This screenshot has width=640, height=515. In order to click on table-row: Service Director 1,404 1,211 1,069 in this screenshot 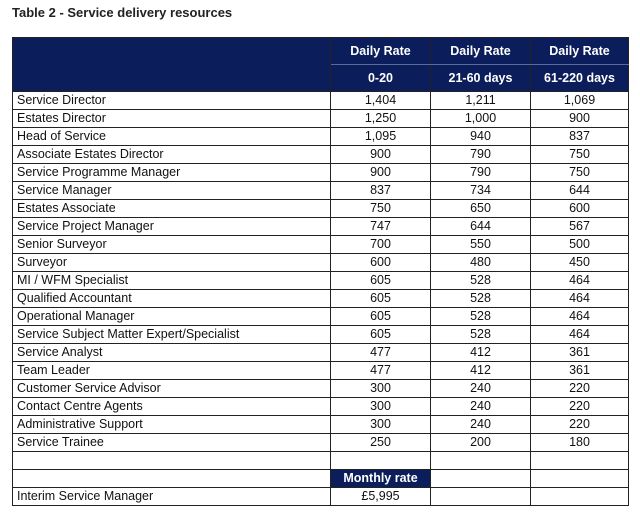, I will do `click(320, 100)`.